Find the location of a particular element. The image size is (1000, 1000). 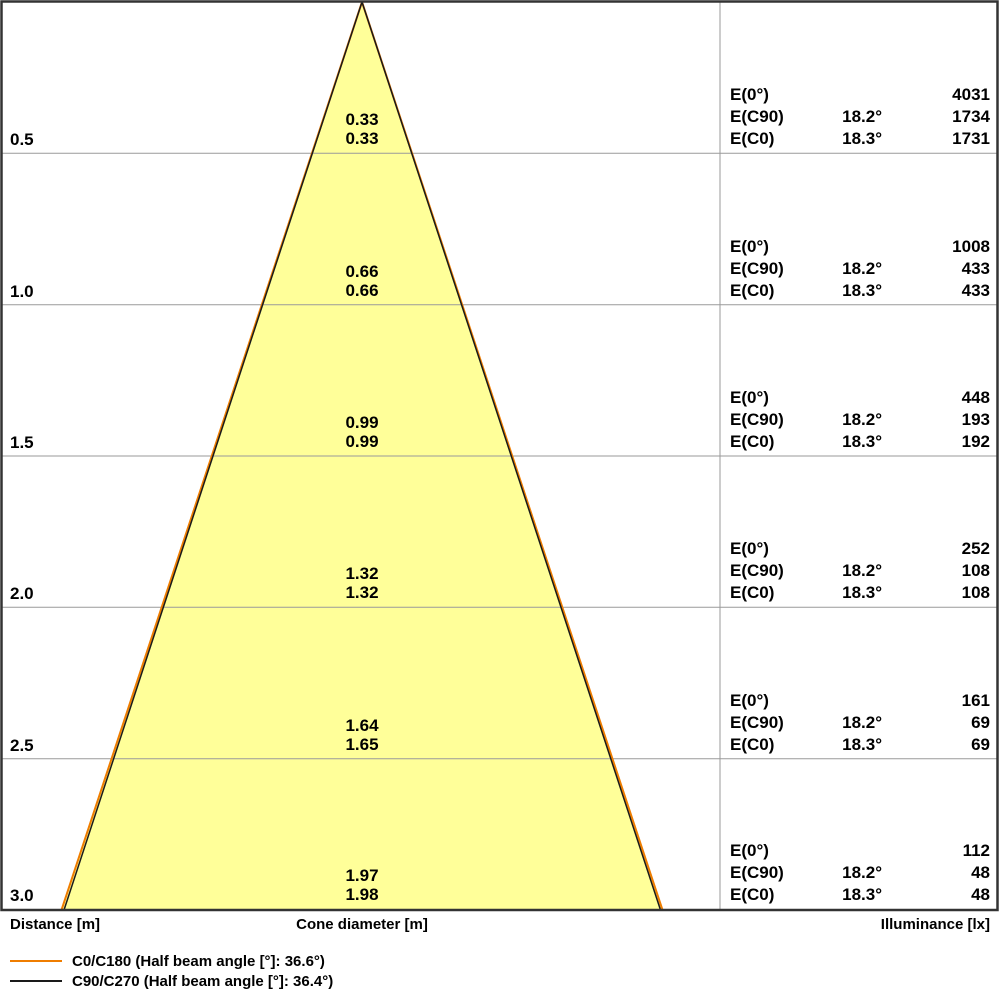

distance-label: 0.5 is located at coordinates (22, 139).